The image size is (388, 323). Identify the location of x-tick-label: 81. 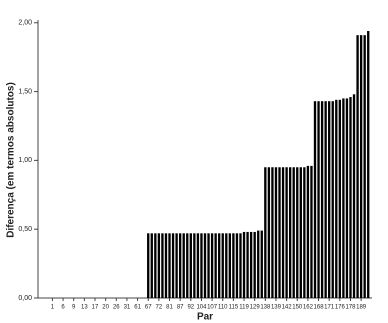
(169, 308).